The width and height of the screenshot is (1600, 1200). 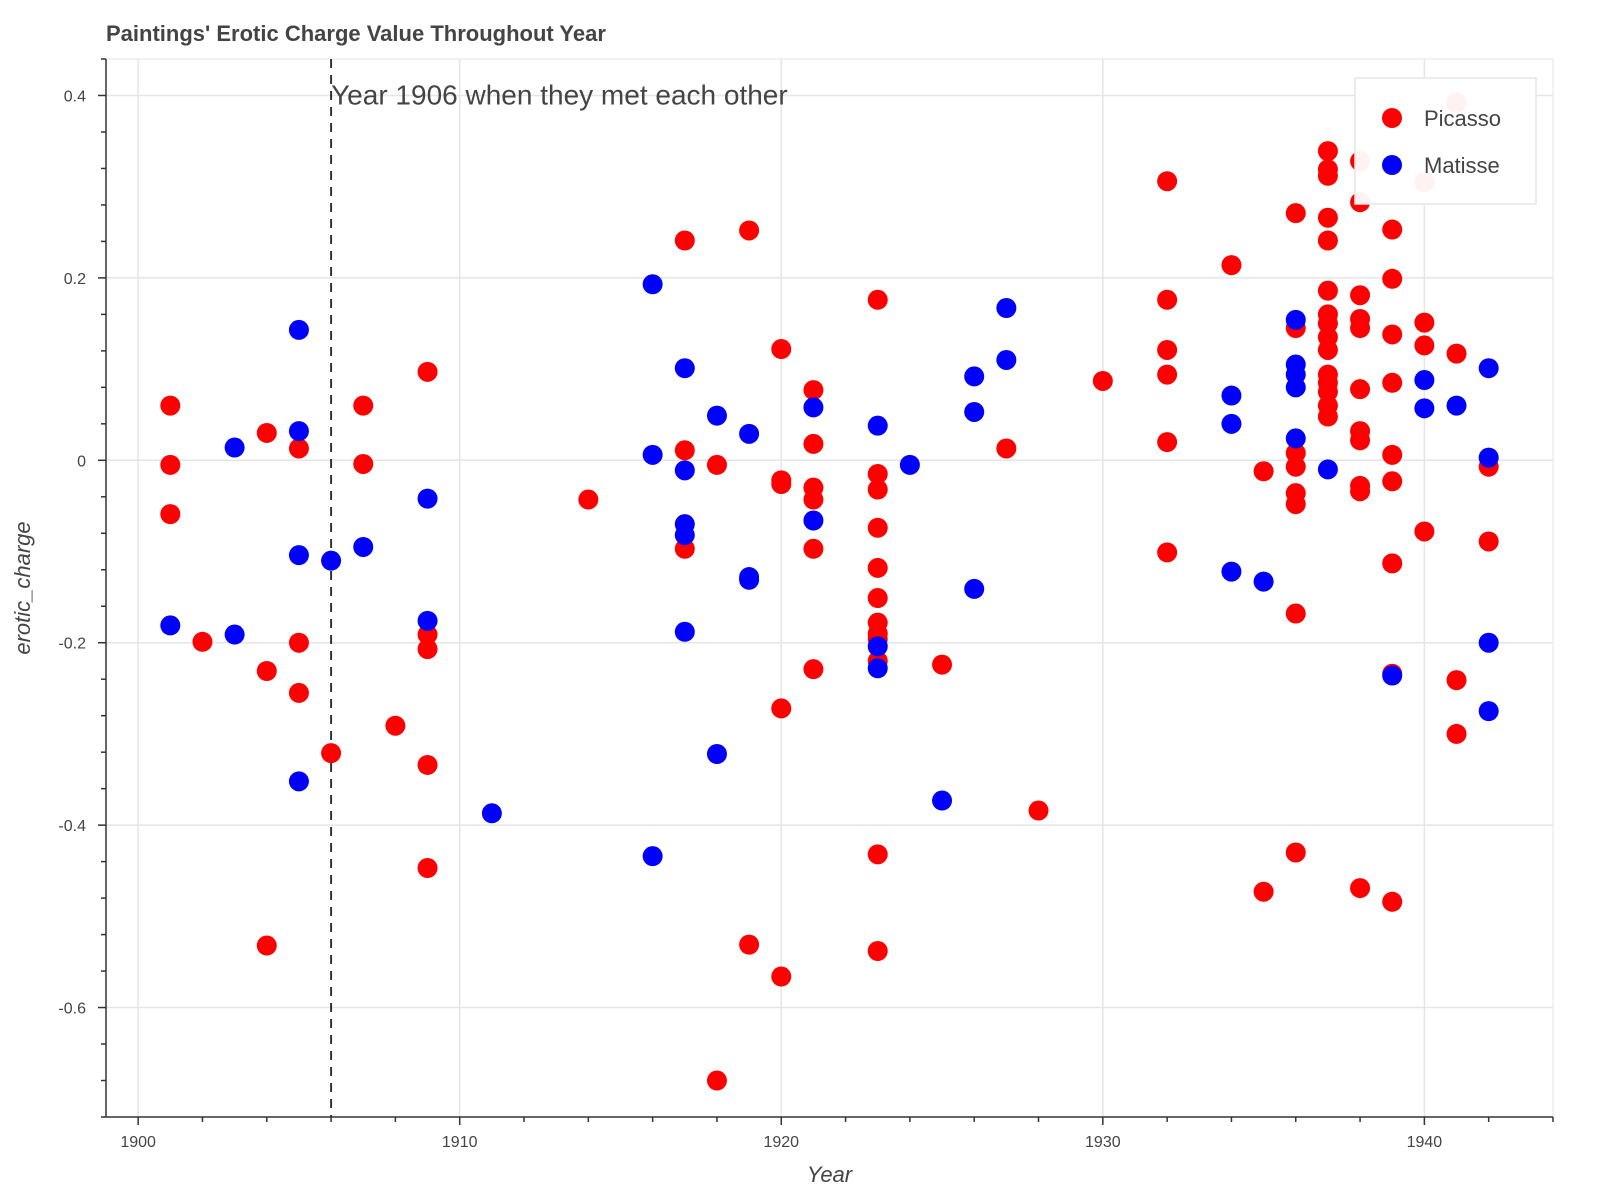 What do you see at coordinates (138, 1142) in the screenshot?
I see `x-tick-label: 1900` at bounding box center [138, 1142].